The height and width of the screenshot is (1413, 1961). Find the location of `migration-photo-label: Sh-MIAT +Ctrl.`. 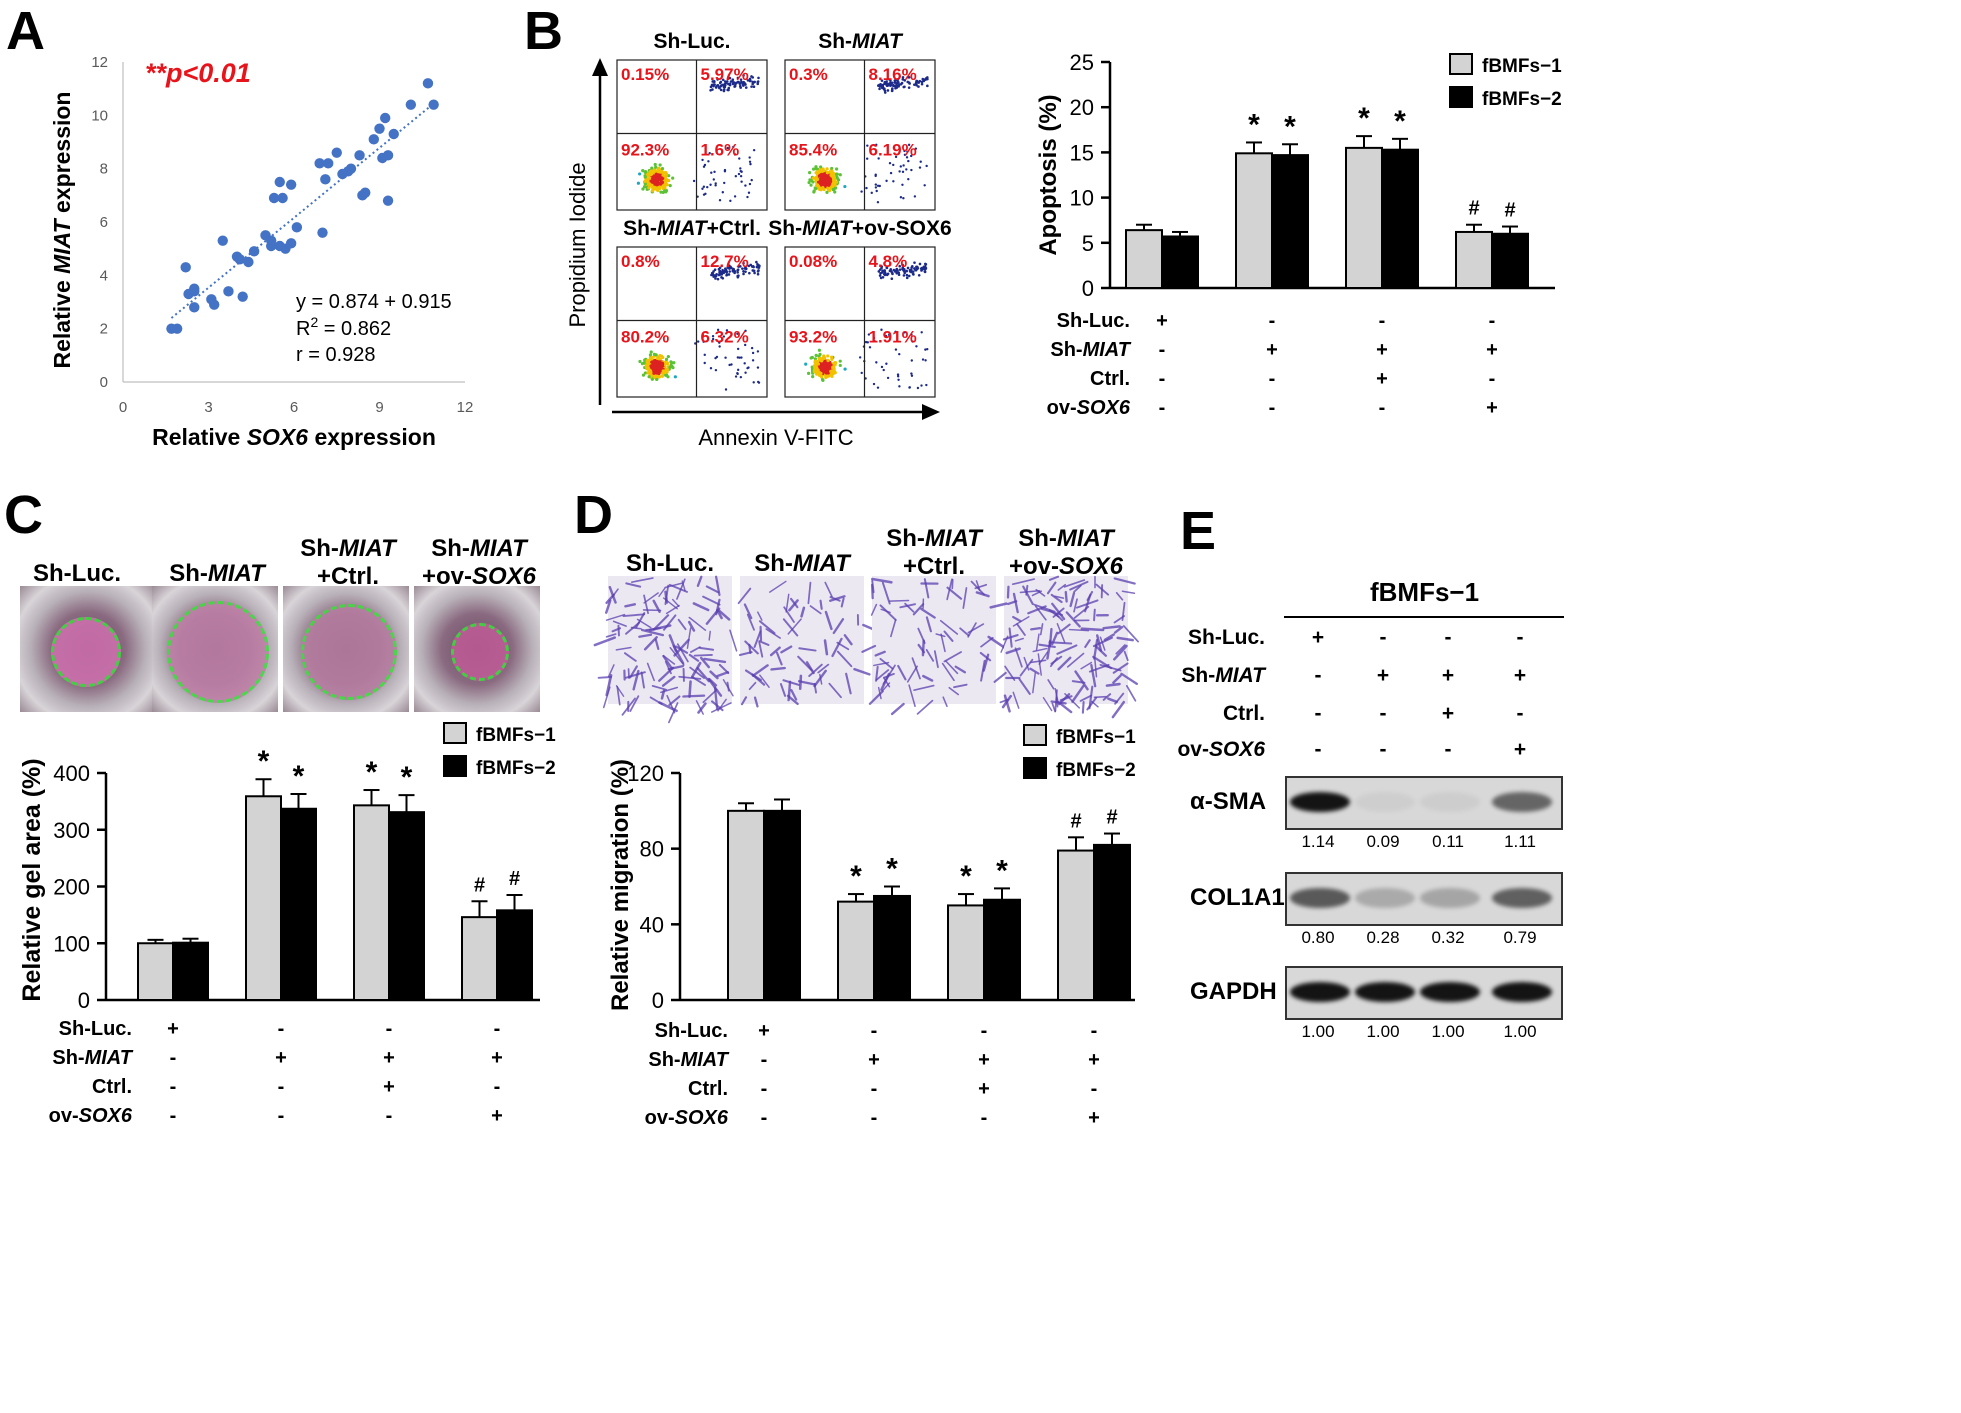

migration-photo-label: Sh-MIAT +Ctrl. is located at coordinates (934, 553).